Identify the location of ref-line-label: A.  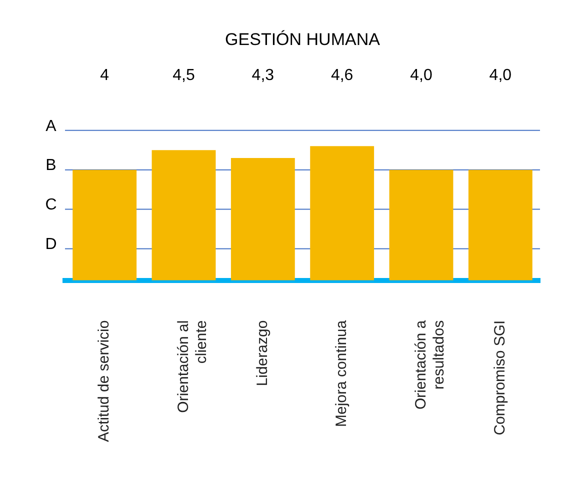
(51, 126).